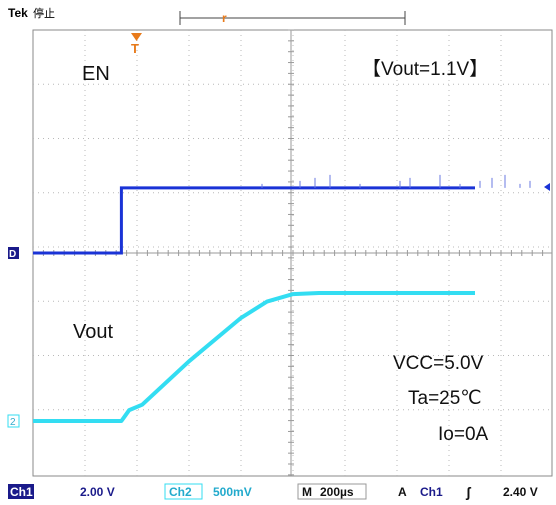 This screenshot has height=505, width=556. Describe the element at coordinates (520, 492) in the screenshot. I see `trigger-level: 2.40 V` at that location.